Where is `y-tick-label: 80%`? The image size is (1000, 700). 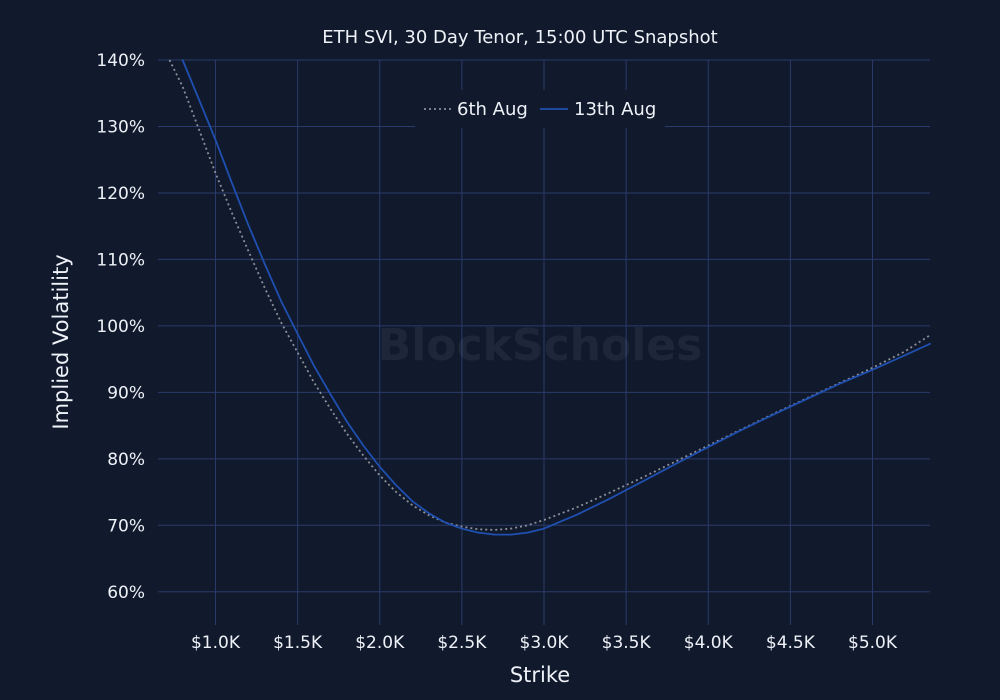
y-tick-label: 80% is located at coordinates (126, 460).